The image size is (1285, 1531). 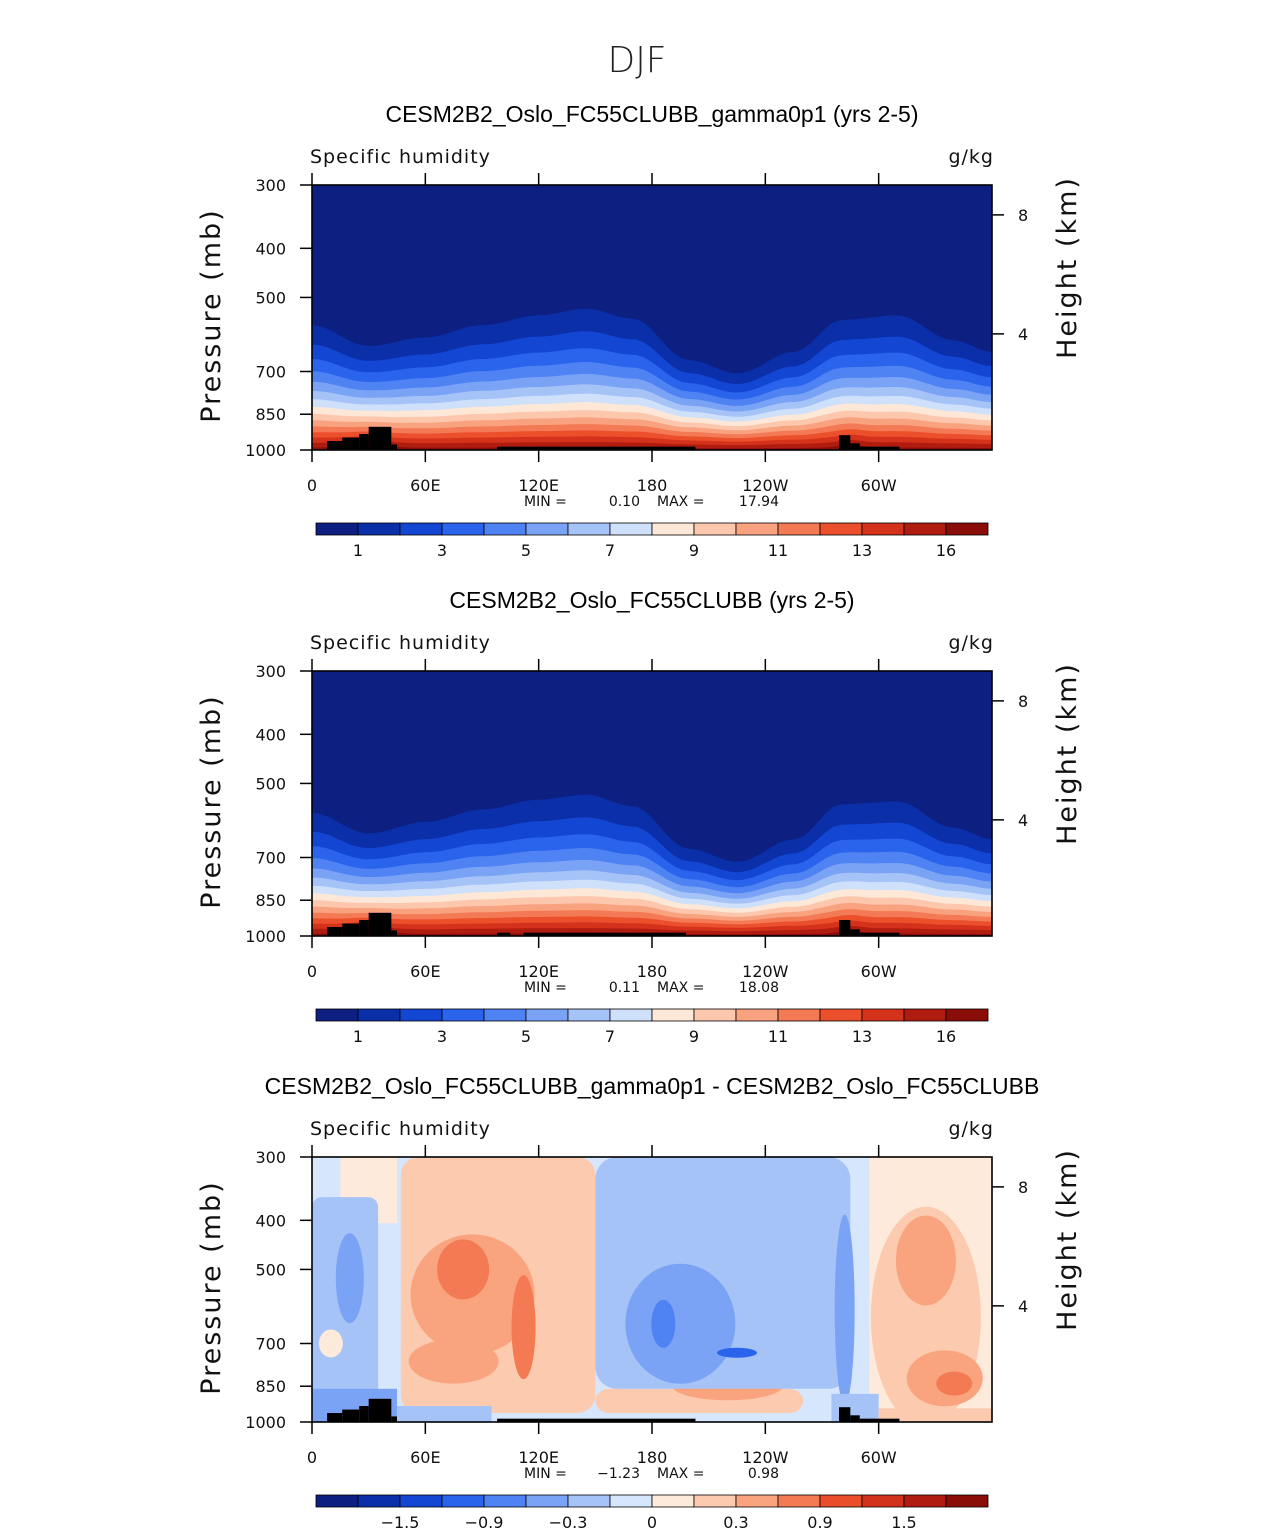 I want to click on x-tick-label: 60E, so click(x=425, y=1457).